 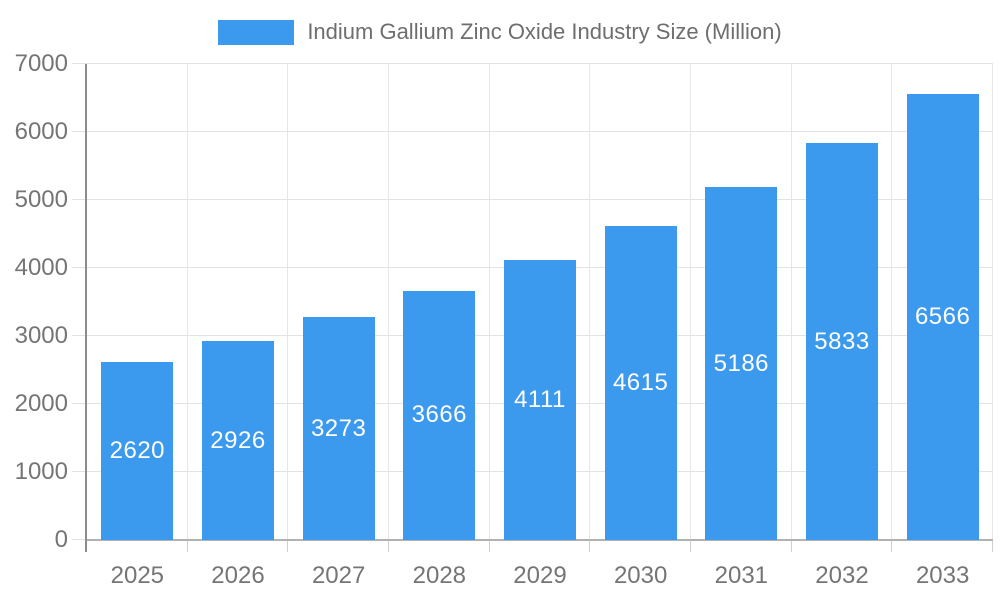 I want to click on legend-swatch, so click(x=256, y=32).